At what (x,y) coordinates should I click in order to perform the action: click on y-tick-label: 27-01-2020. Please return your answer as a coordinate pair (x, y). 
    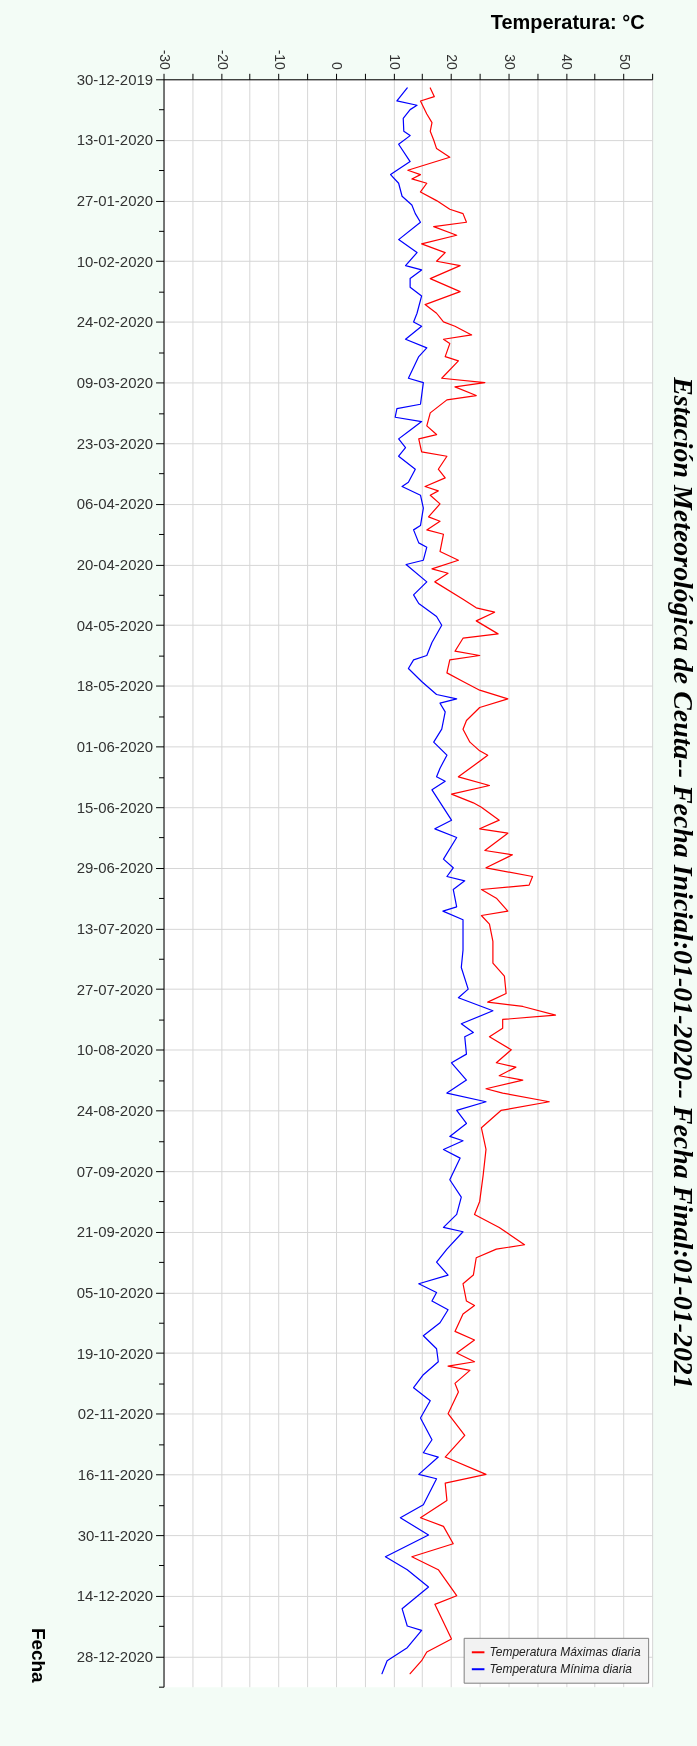
    Looking at the image, I should click on (115, 201).